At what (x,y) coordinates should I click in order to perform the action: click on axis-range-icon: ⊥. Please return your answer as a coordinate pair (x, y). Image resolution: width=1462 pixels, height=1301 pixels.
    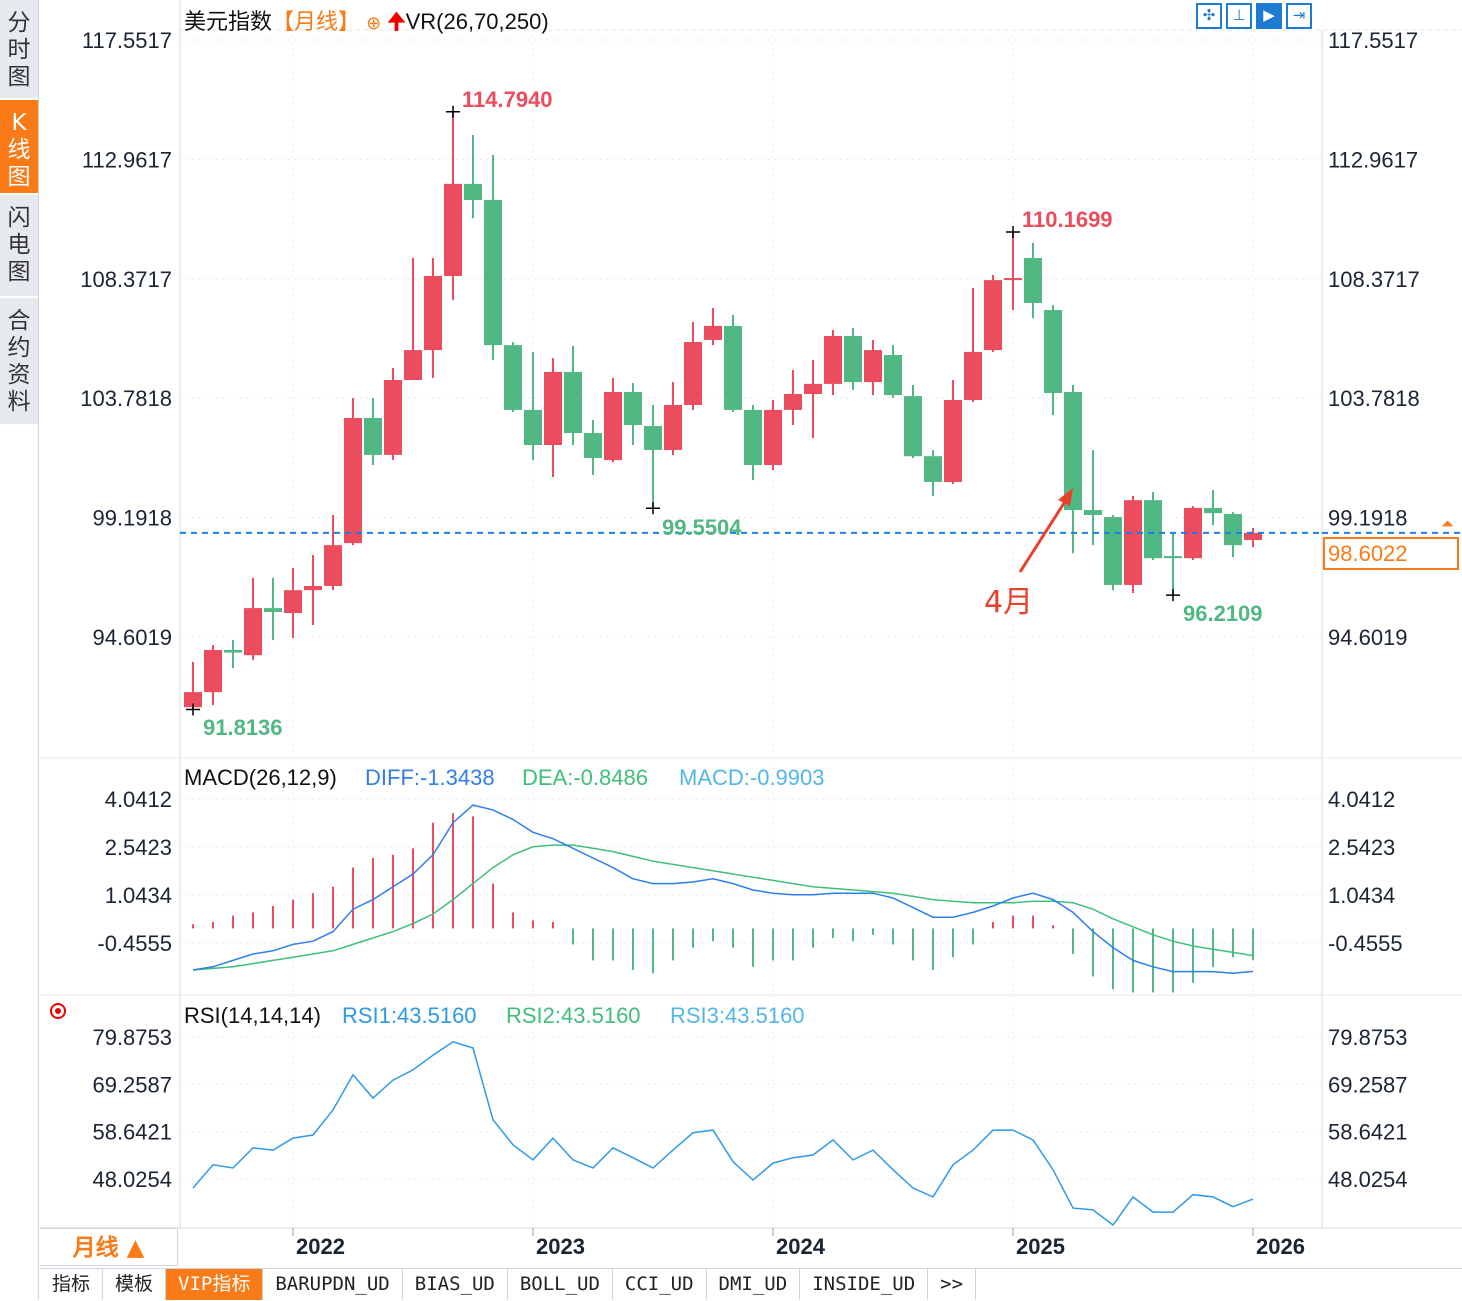
    Looking at the image, I should click on (1239, 16).